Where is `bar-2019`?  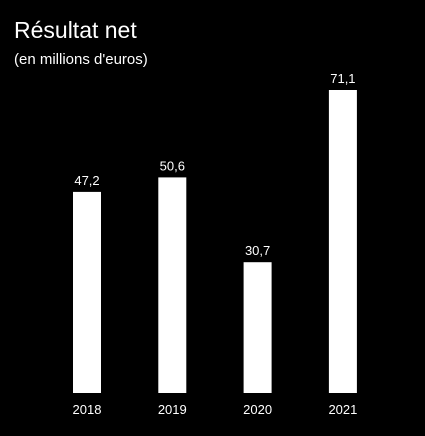
bar-2019 is located at coordinates (172, 285).